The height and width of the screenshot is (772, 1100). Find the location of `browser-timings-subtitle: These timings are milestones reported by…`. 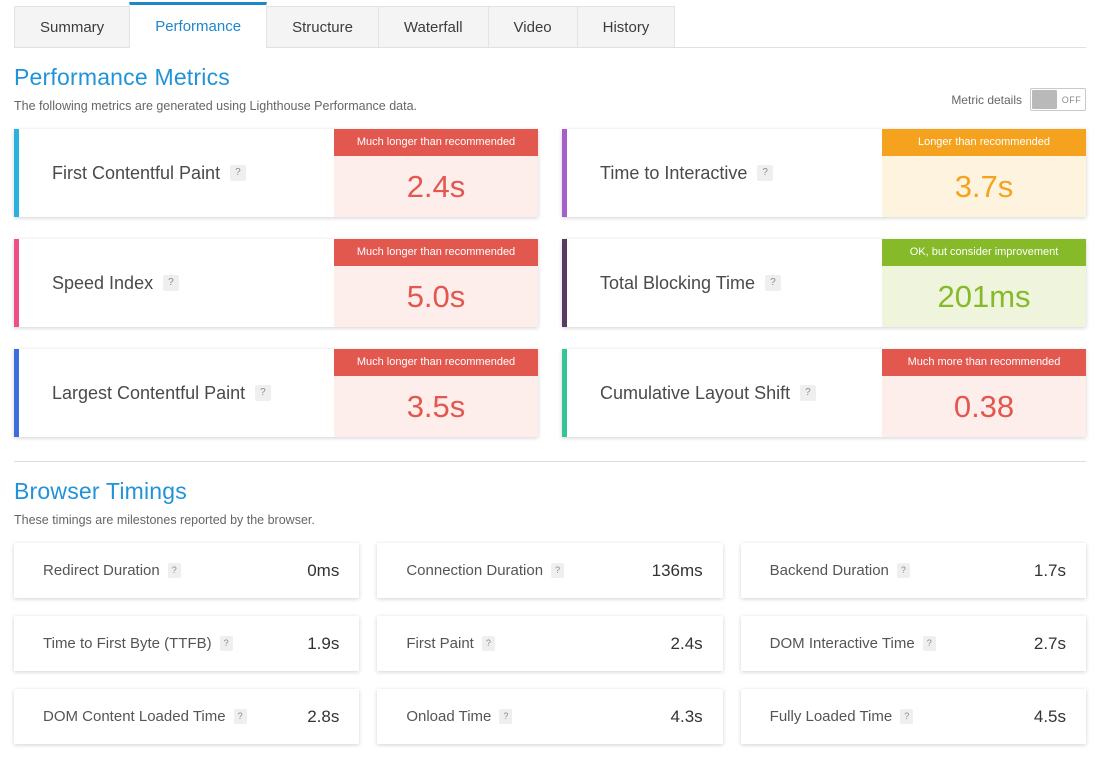

browser-timings-subtitle: These timings are milestones reported by… is located at coordinates (164, 520).